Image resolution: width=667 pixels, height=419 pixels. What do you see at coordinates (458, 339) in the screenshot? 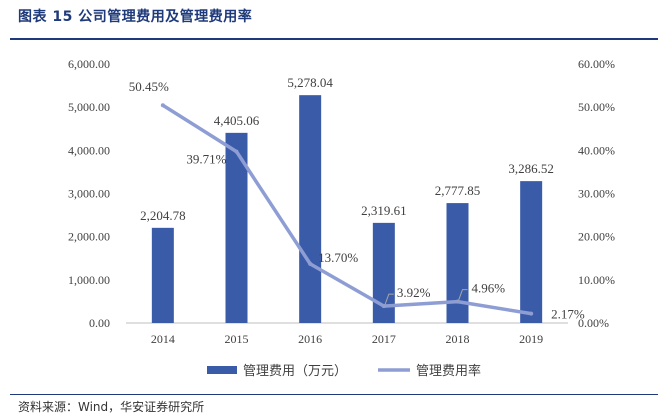
I see `x-tick-label: 2018` at bounding box center [458, 339].